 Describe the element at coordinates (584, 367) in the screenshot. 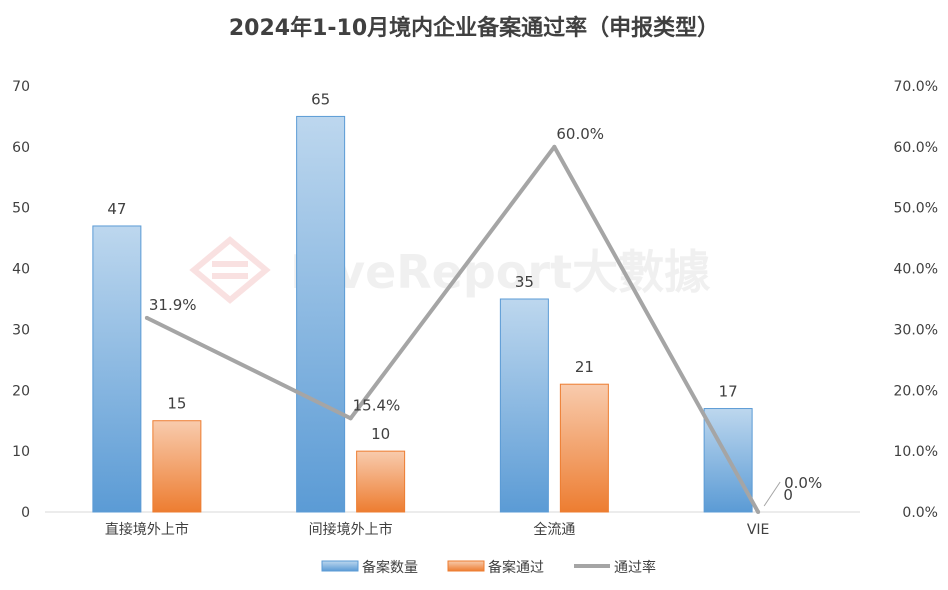

I see `bar-value-label: 21` at that location.